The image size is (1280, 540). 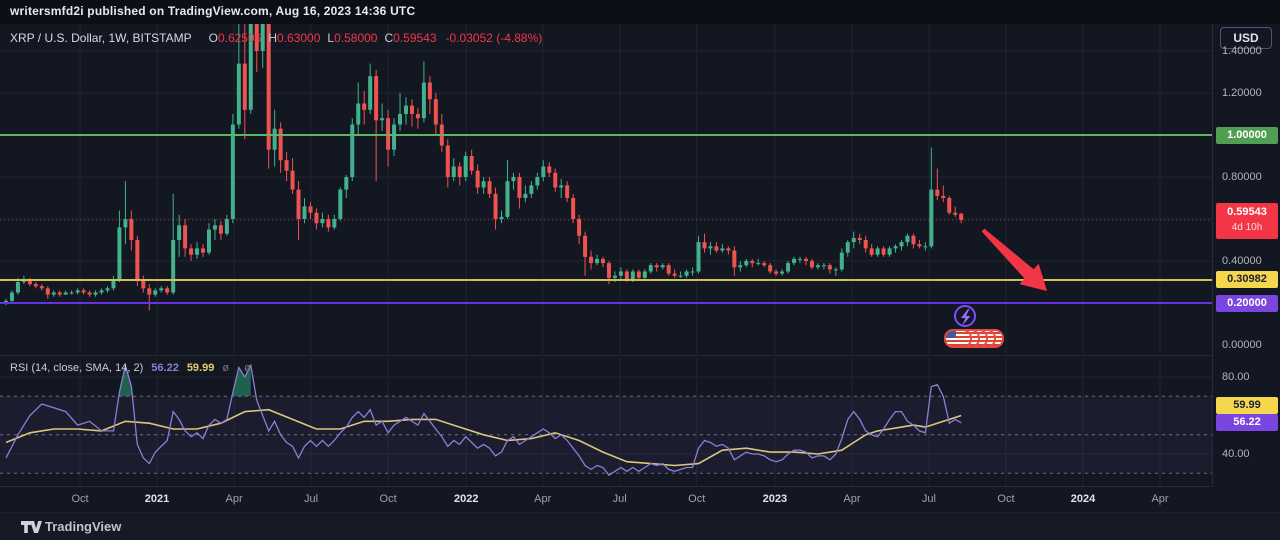 I want to click on time-tick-2022: 2022, so click(x=466, y=499).